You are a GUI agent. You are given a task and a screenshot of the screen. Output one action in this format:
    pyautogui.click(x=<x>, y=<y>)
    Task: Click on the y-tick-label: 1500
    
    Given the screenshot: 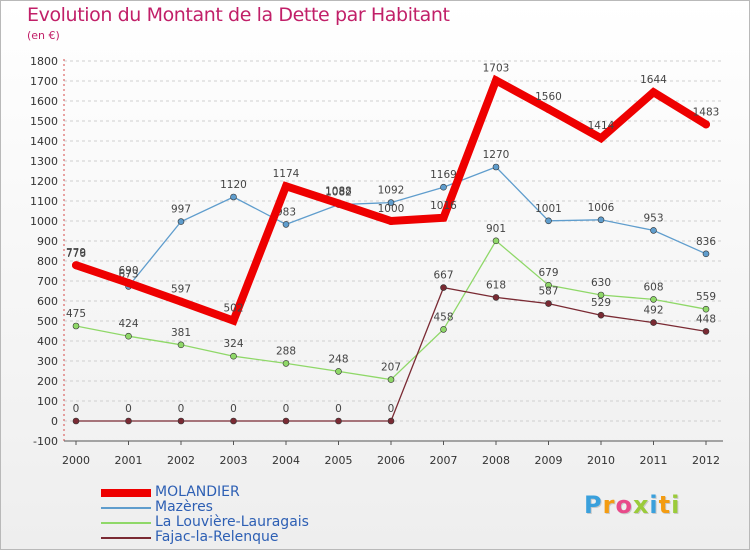 What is the action you would take?
    pyautogui.click(x=44, y=121)
    